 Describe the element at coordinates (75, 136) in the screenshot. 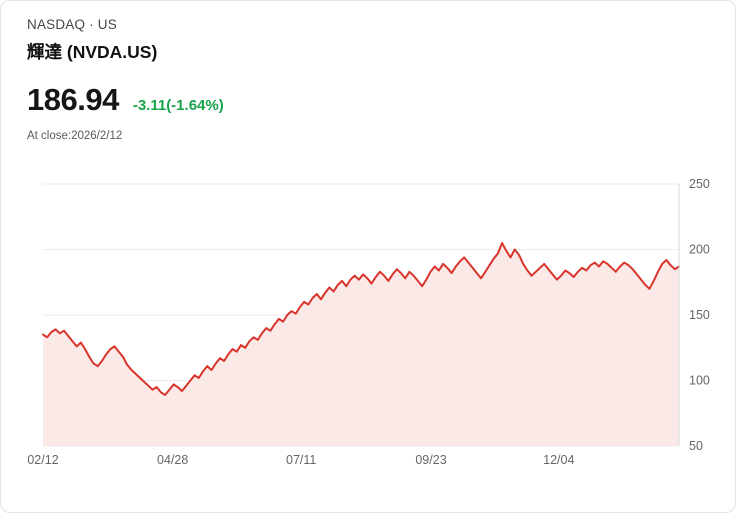

I see `as-of-label: At close:2026/2/12` at that location.